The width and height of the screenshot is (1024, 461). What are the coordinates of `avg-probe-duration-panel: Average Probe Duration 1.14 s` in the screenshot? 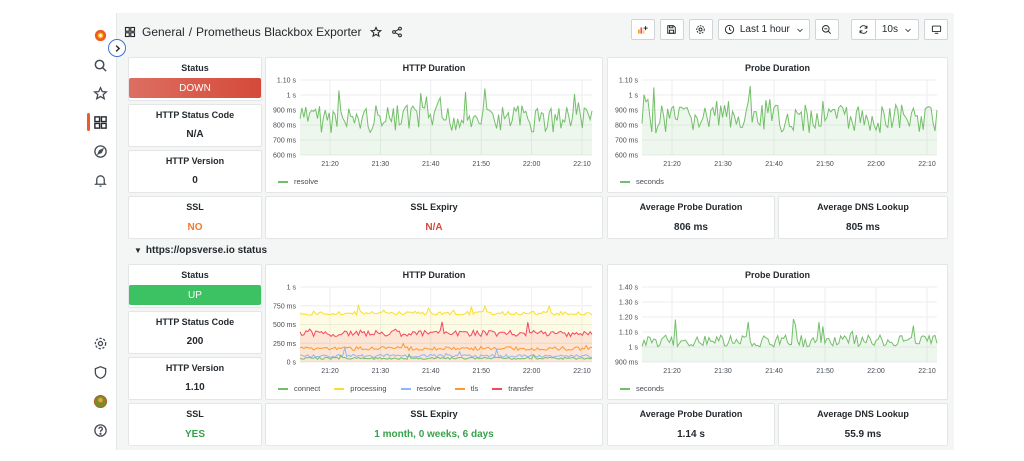 It's located at (691, 424).